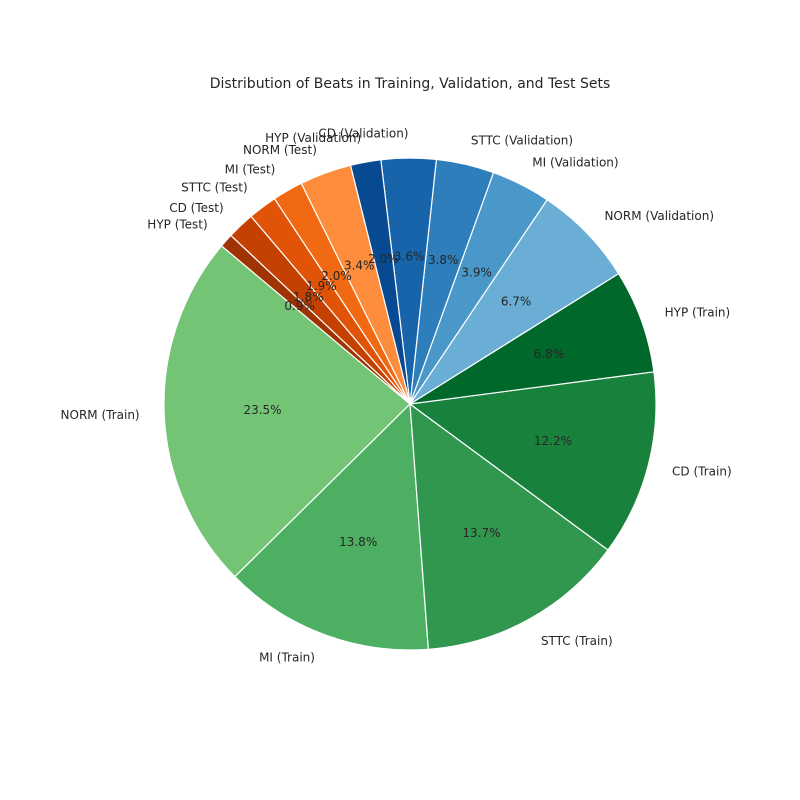 The width and height of the screenshot is (800, 800). Describe the element at coordinates (516, 301) in the screenshot. I see `pct-norm-validation: 6.7%` at that location.